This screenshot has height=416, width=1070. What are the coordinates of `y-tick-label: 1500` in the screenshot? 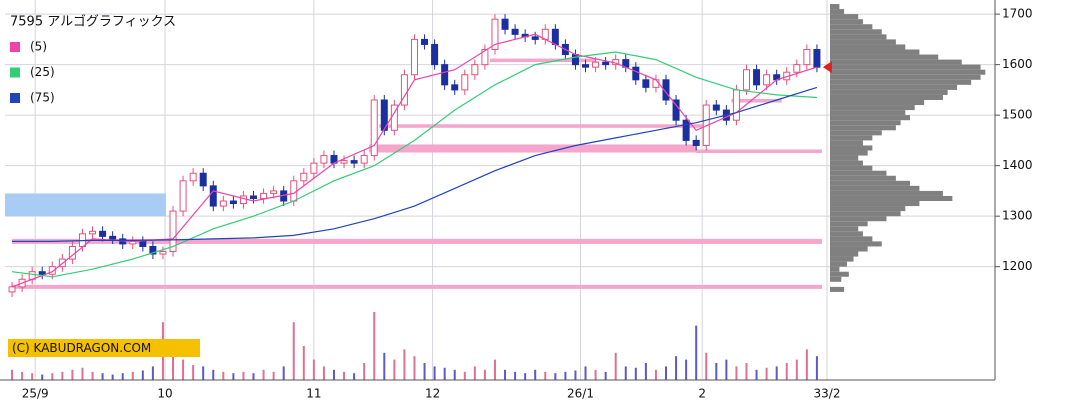 It's located at (1017, 115).